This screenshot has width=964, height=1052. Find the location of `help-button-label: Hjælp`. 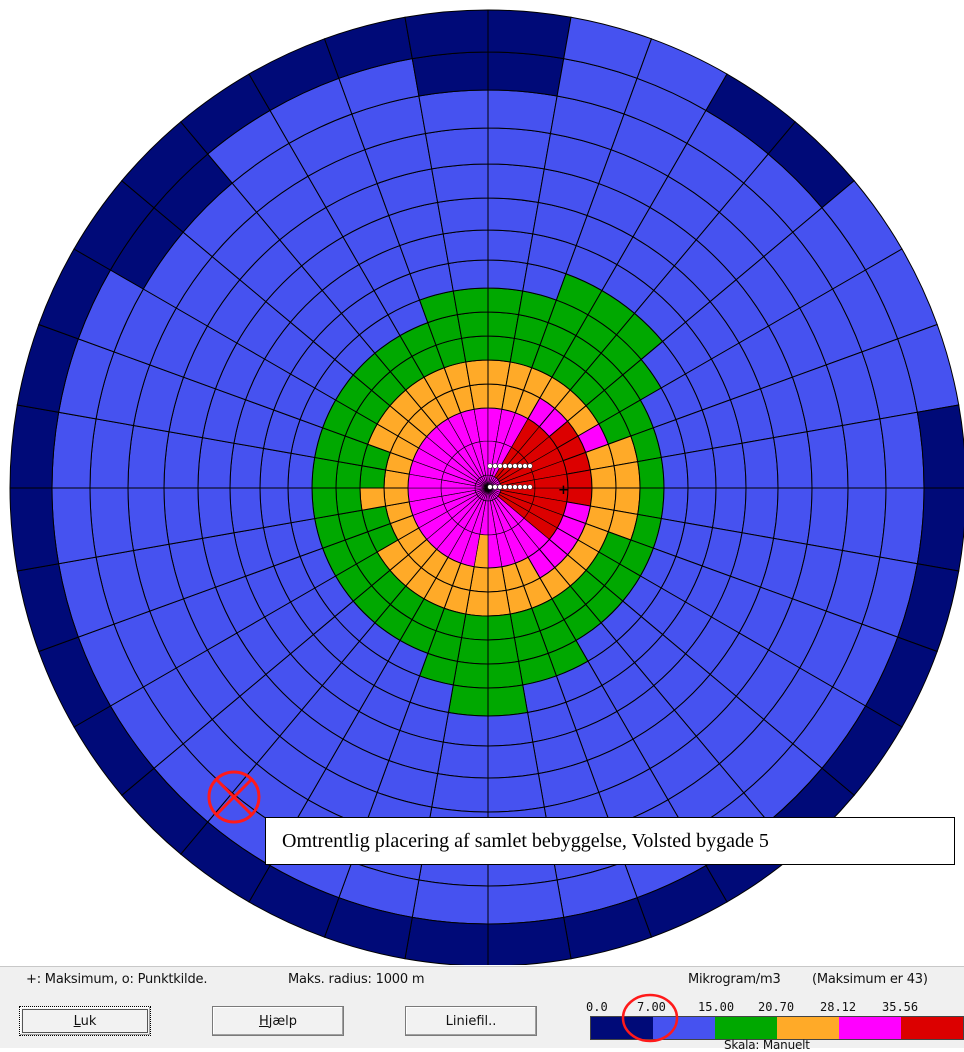

help-button-label: Hjælp is located at coordinates (278, 1021).